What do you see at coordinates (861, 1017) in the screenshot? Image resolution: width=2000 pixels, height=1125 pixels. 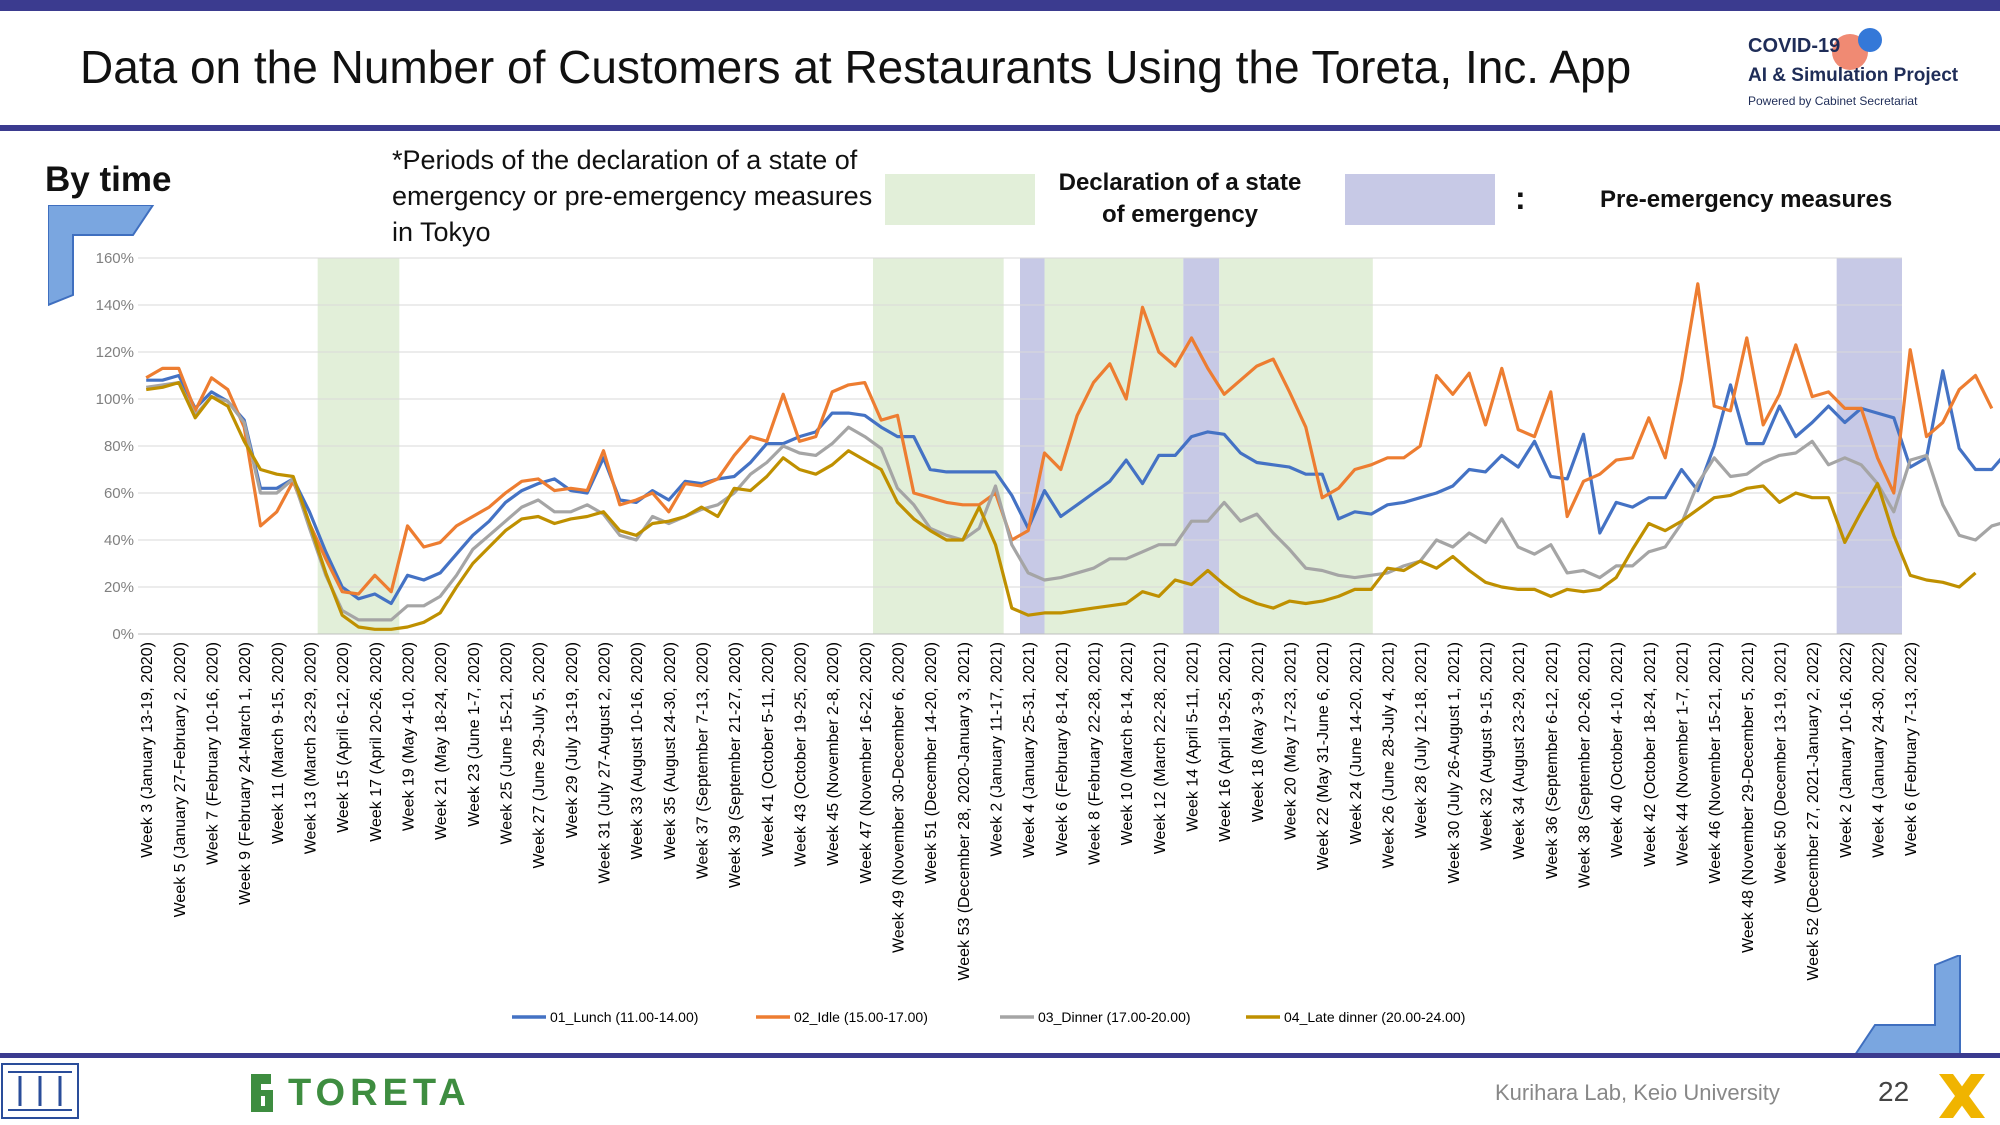 I see `legend-label-idle: 02_Idle (15.00-17.00)` at bounding box center [861, 1017].